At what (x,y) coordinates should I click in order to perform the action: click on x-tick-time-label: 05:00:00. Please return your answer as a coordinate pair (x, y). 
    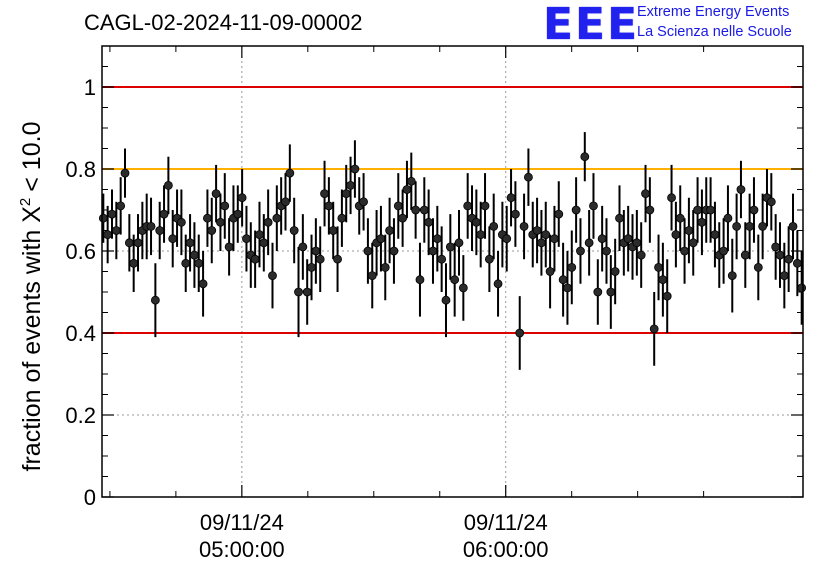
    Looking at the image, I should click on (242, 549).